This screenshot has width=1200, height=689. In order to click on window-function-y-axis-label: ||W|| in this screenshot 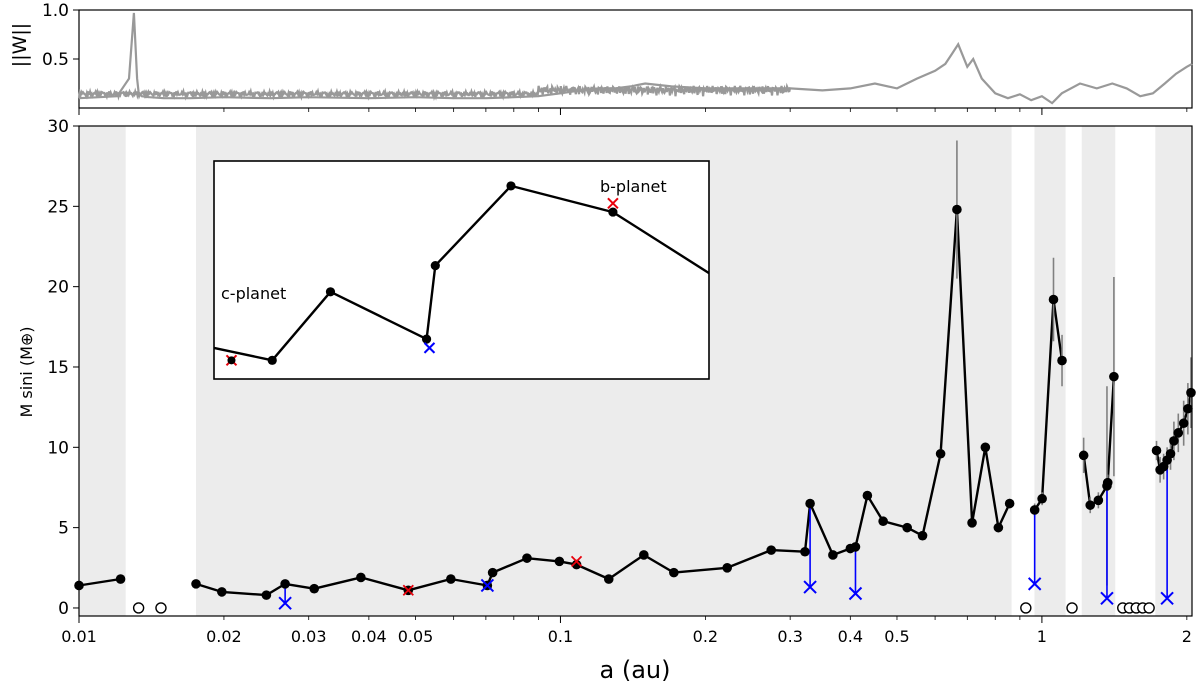, I will do `click(20, 45)`.